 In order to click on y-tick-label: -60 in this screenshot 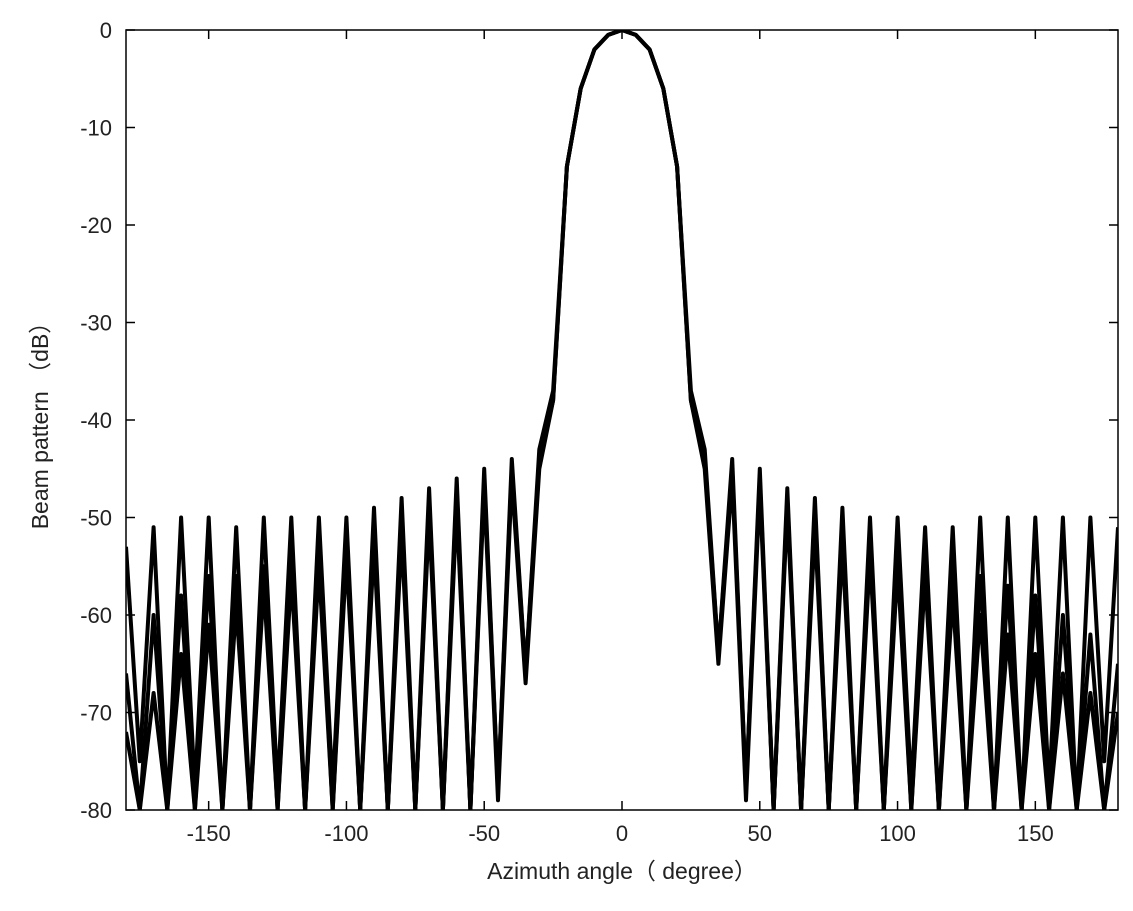, I will do `click(96, 615)`.